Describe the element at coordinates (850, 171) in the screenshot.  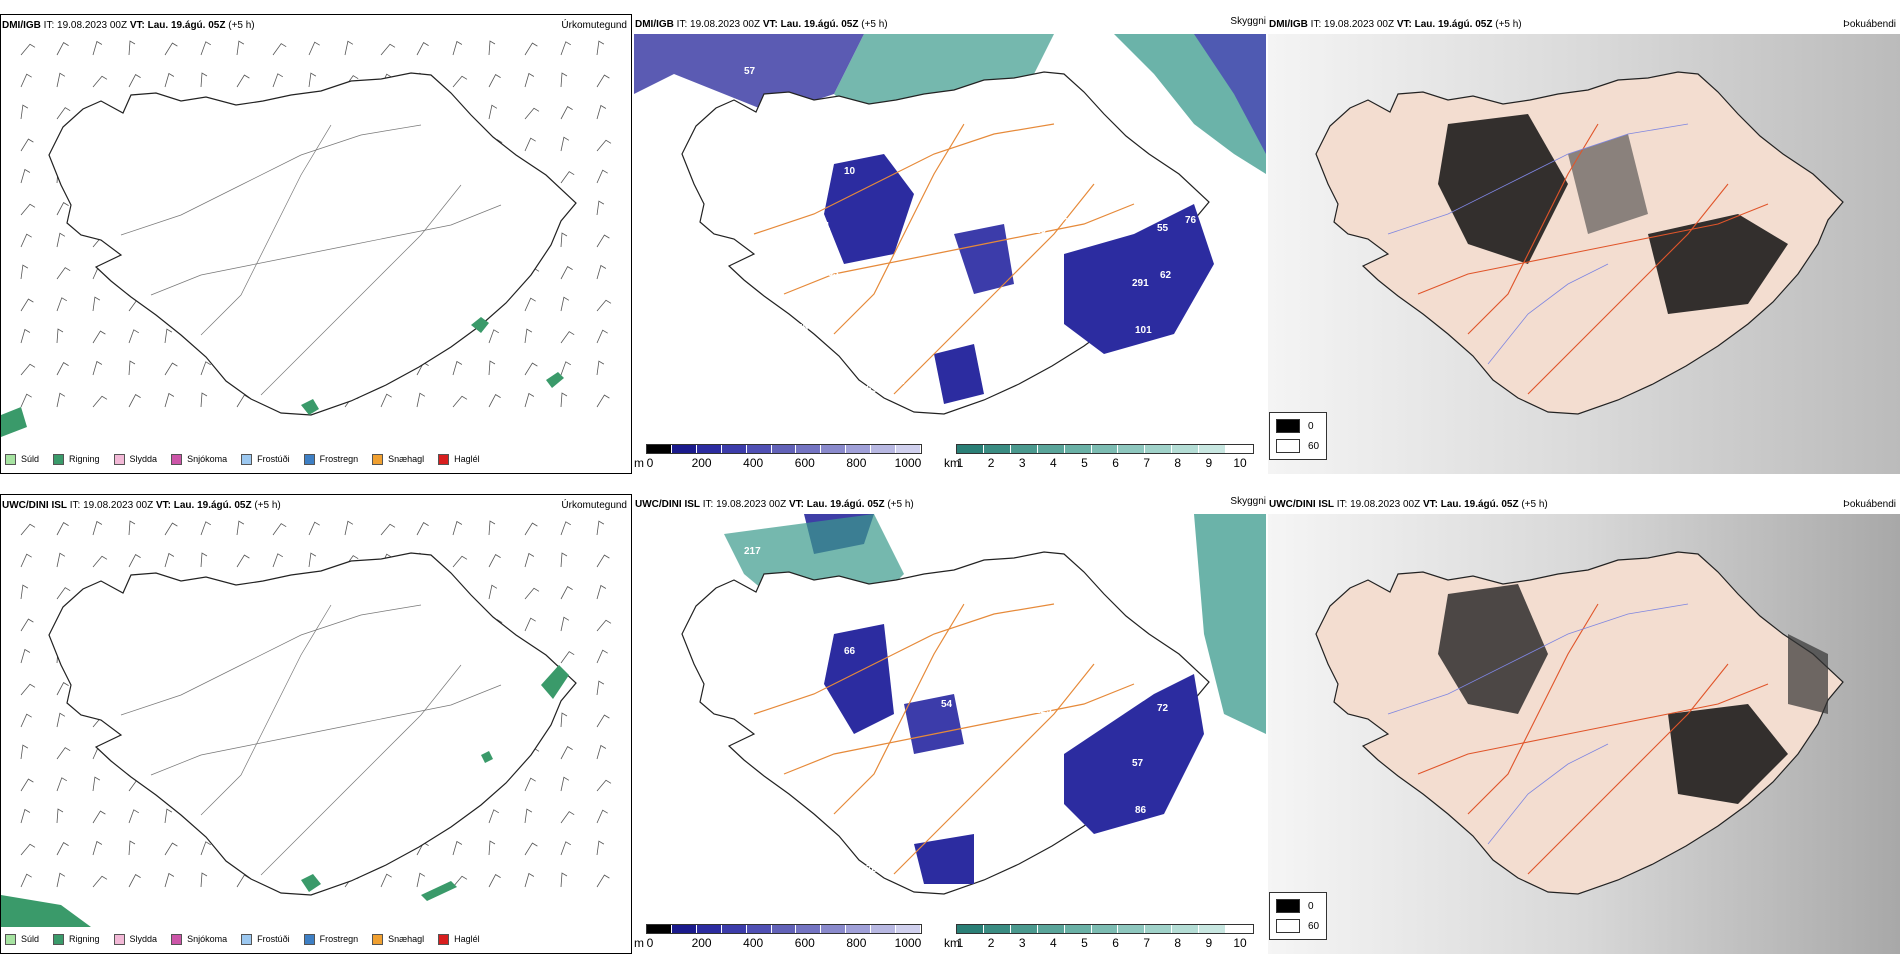
I see `ceiling-value-label: 10` at that location.